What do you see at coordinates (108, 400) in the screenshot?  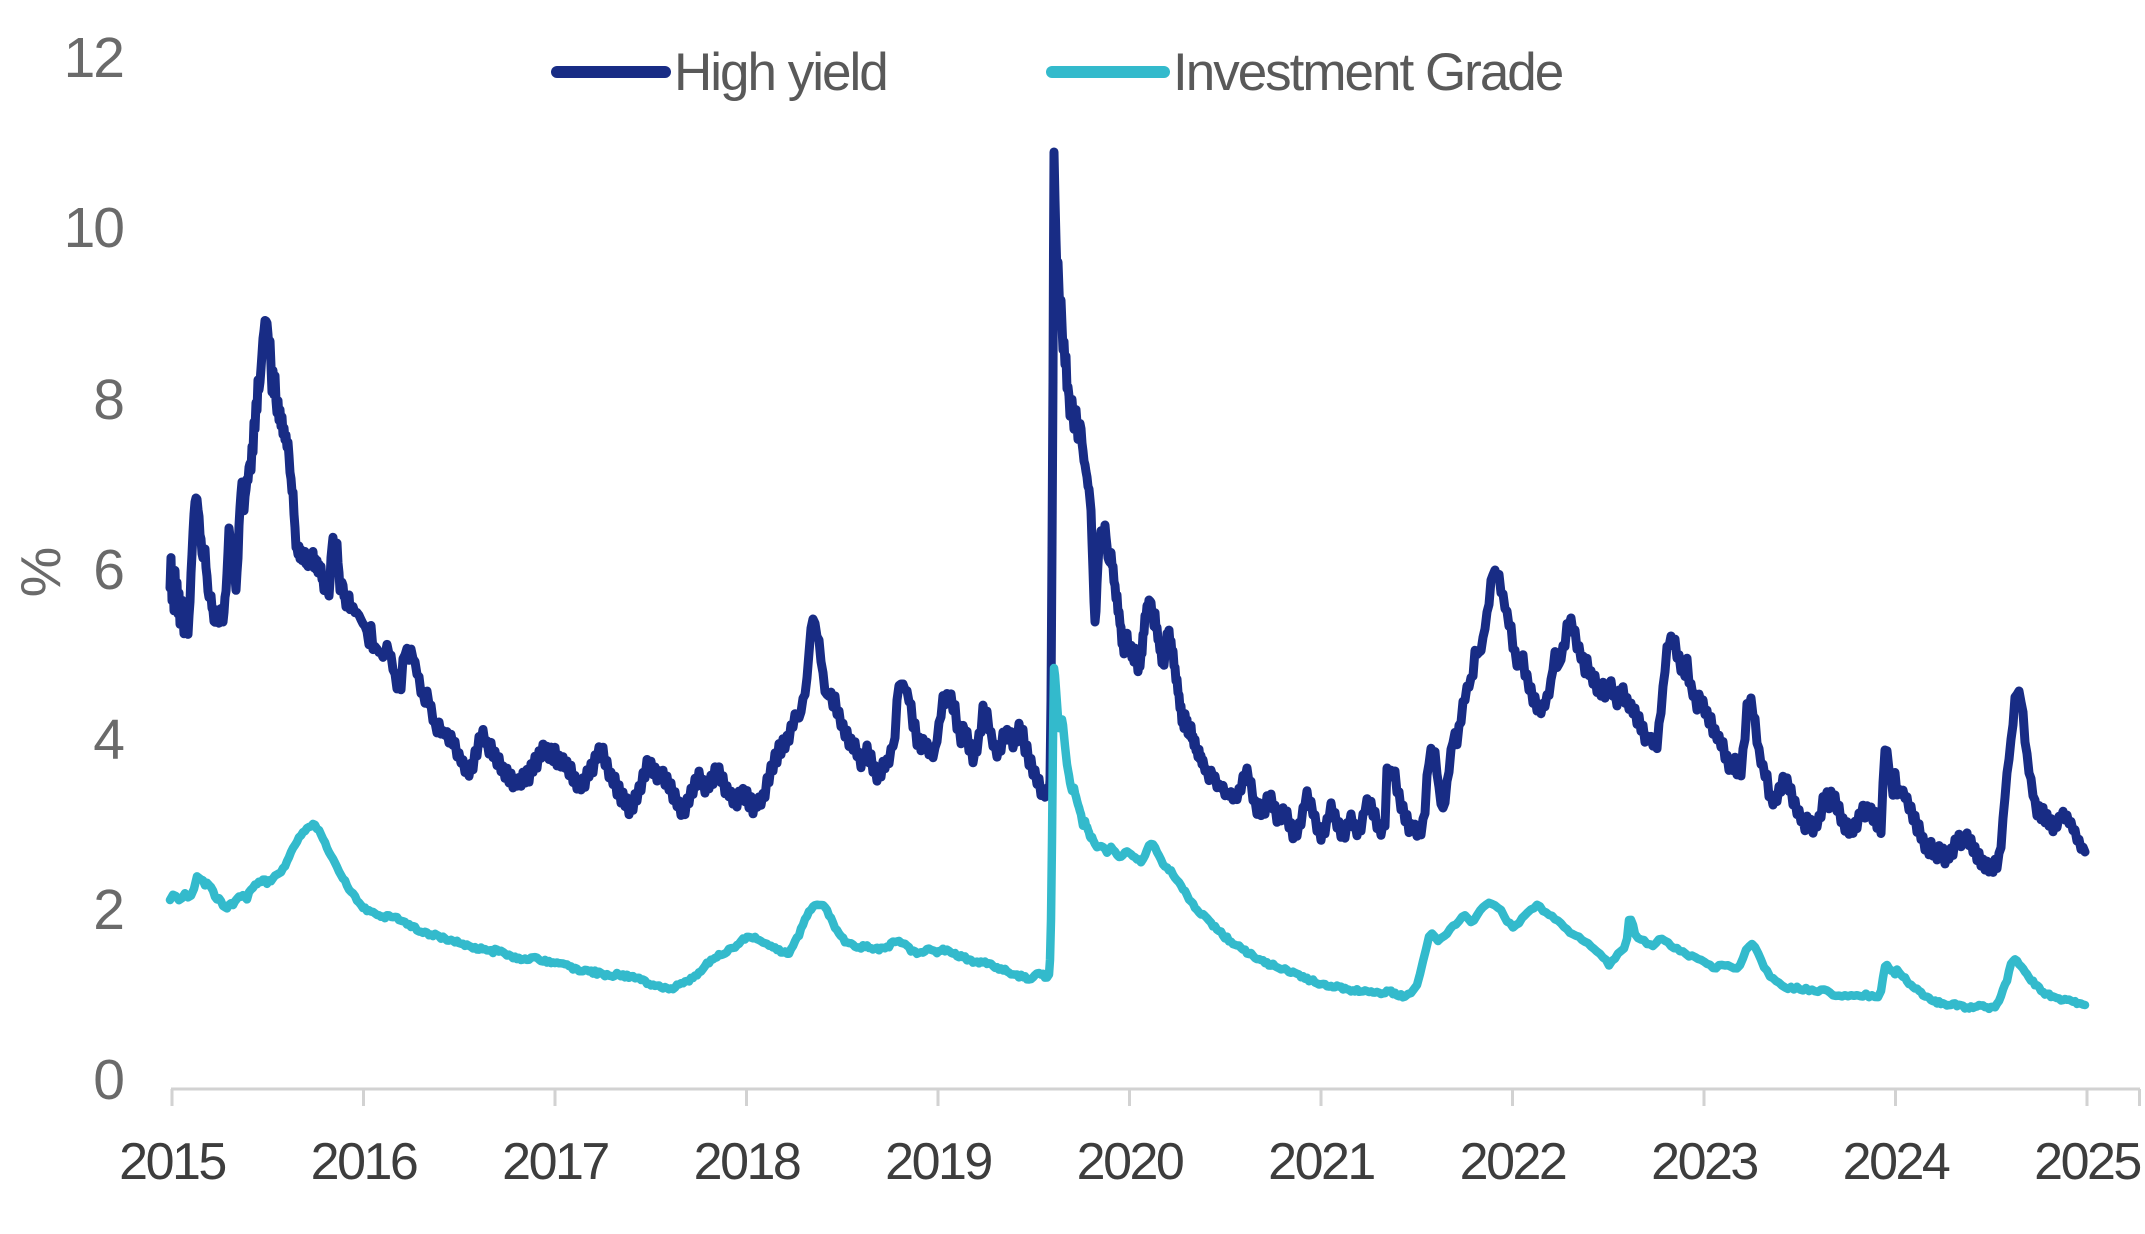 I see `svg-text: 8` at bounding box center [108, 400].